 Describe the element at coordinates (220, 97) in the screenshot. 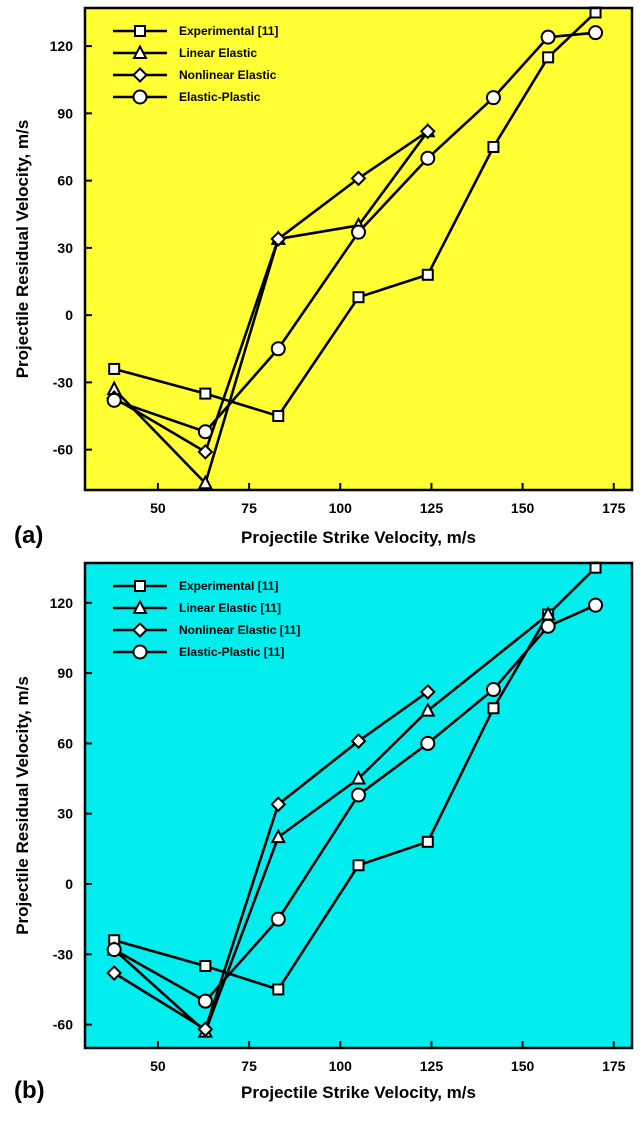

I see `legend-entry: Elastic-Plastic` at that location.